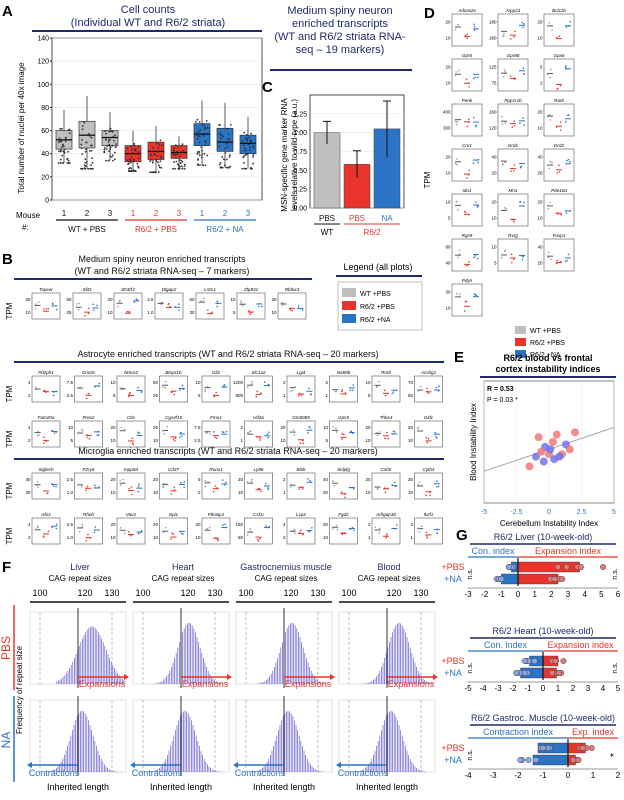  Describe the element at coordinates (202, 213) in the screenshot. I see `a-mouse-num: 1` at that location.